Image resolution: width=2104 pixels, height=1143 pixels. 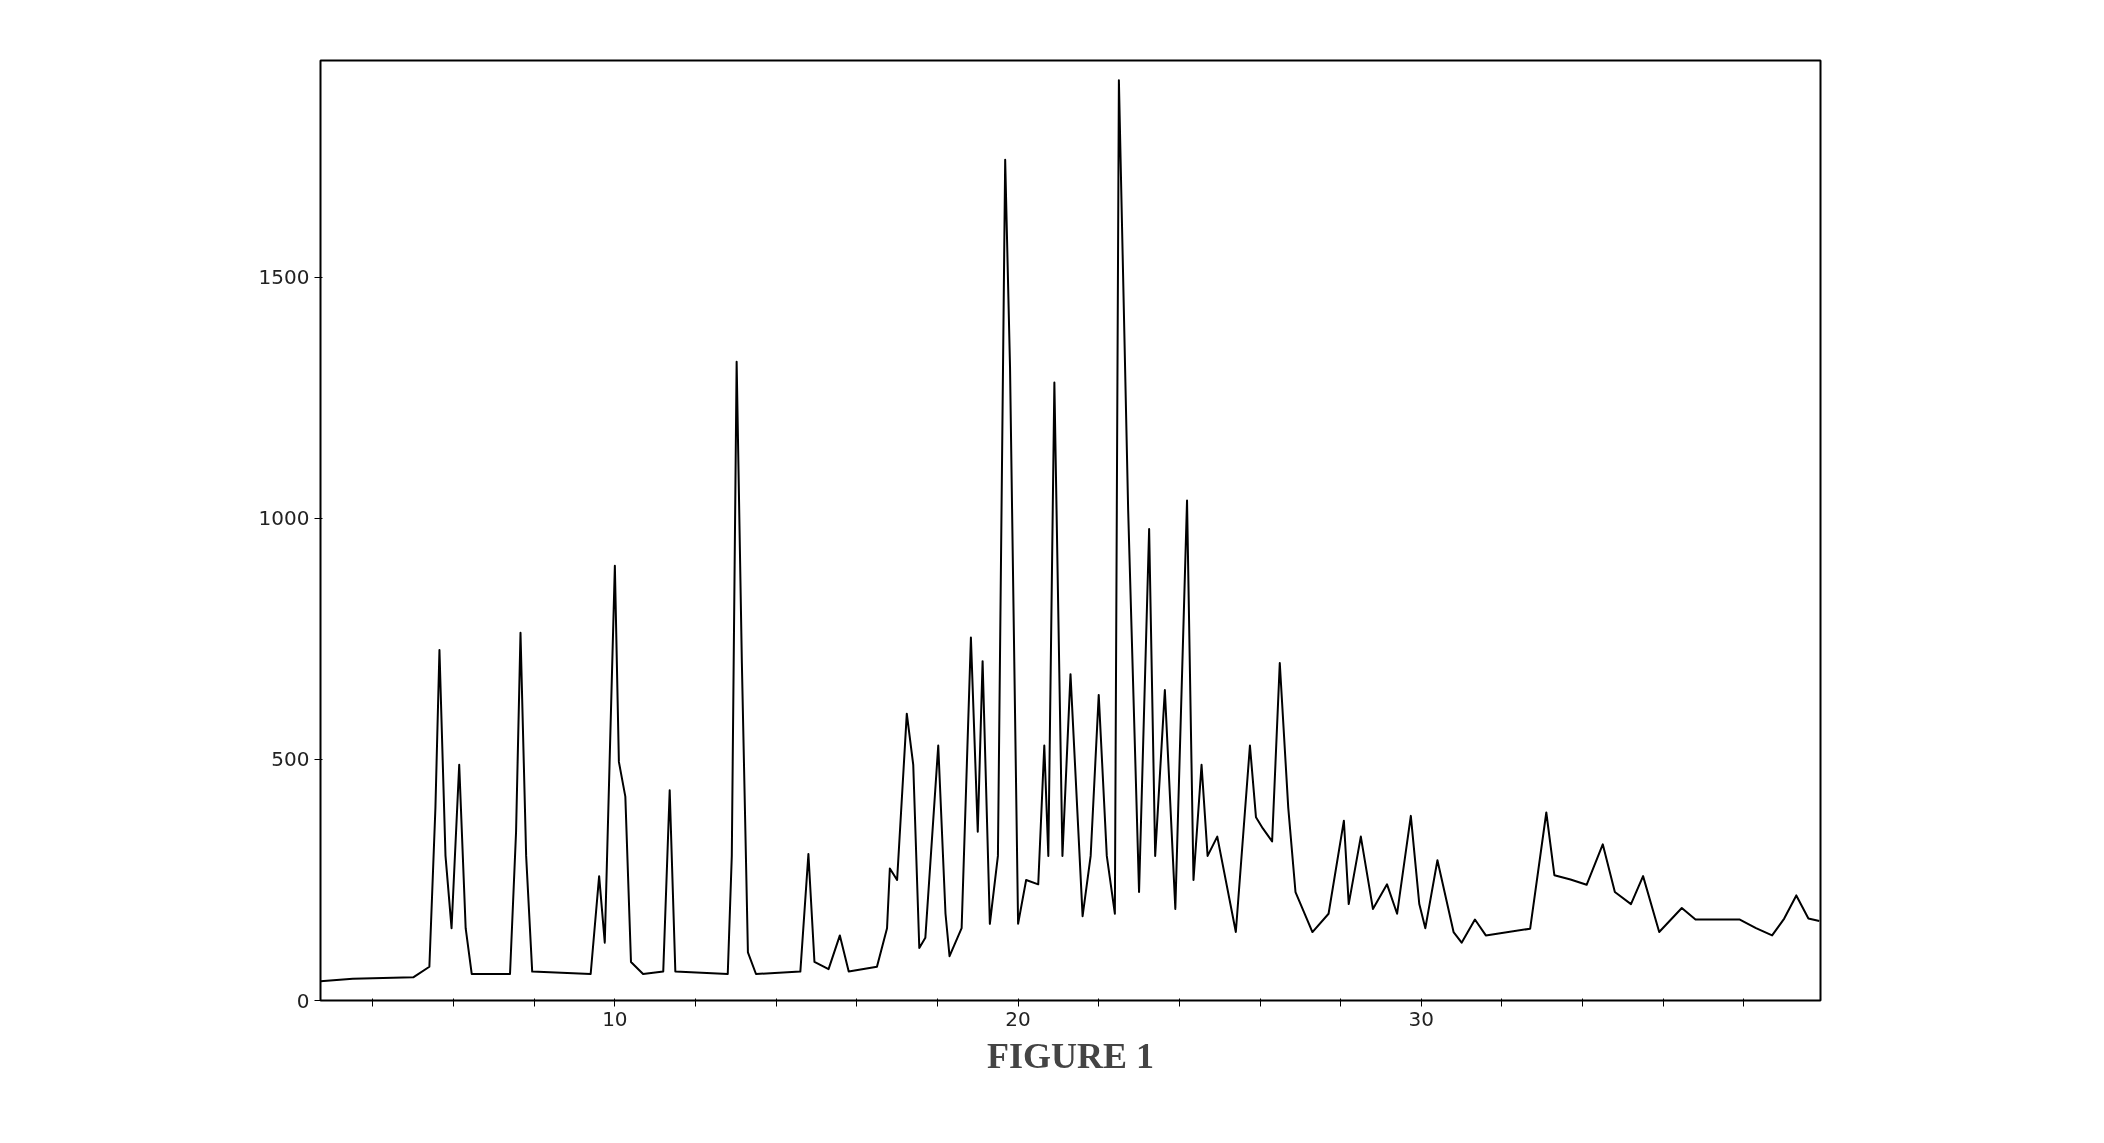 I want to click on x-tick-label: 20, so click(x=1018, y=1018).